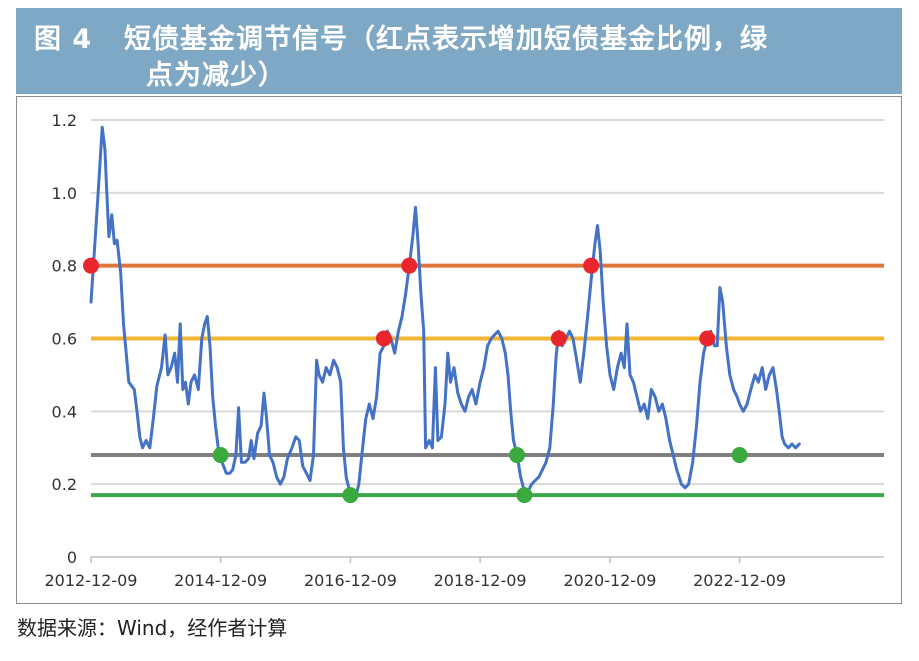 The width and height of the screenshot is (919, 661). Describe the element at coordinates (487, 559) in the screenshot. I see `axes` at that location.